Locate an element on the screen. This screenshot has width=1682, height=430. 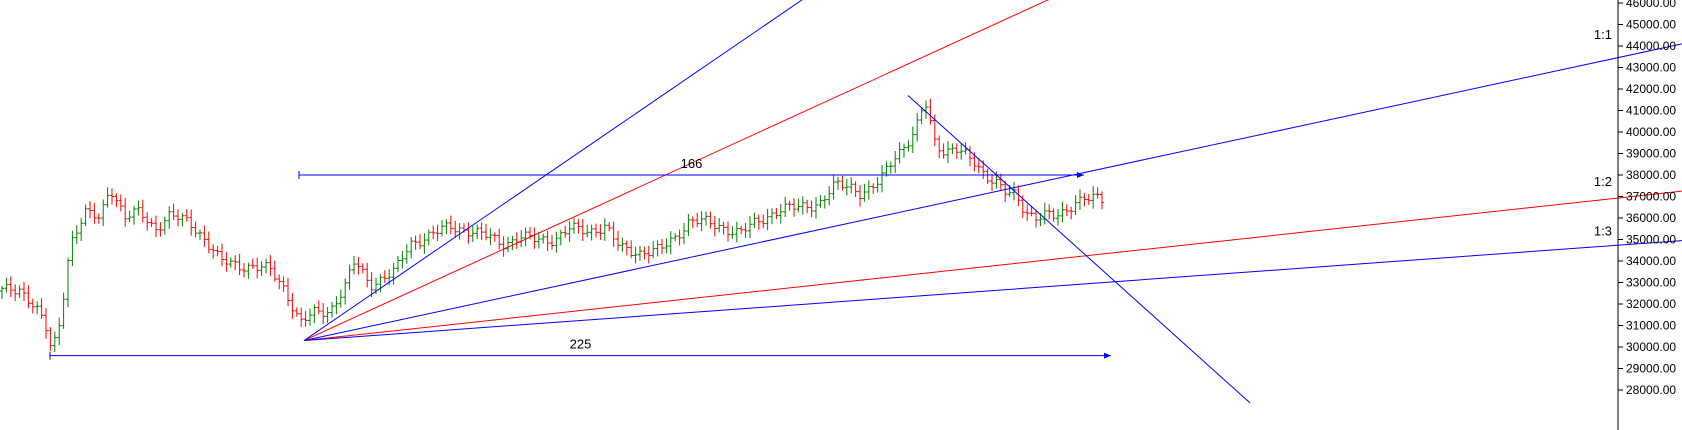
measure-label: 166 is located at coordinates (692, 163).